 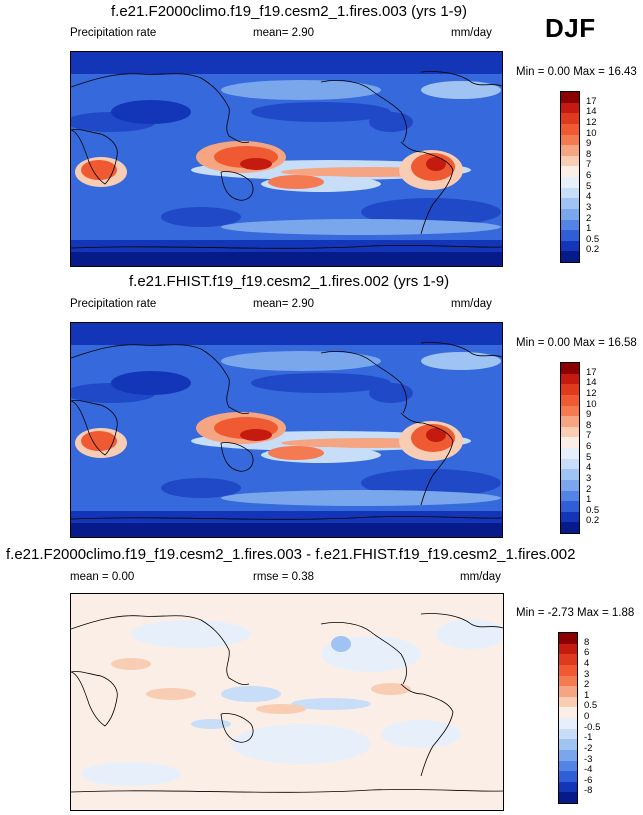 What do you see at coordinates (471, 304) in the screenshot?
I see `panel-2-units: mm/day` at bounding box center [471, 304].